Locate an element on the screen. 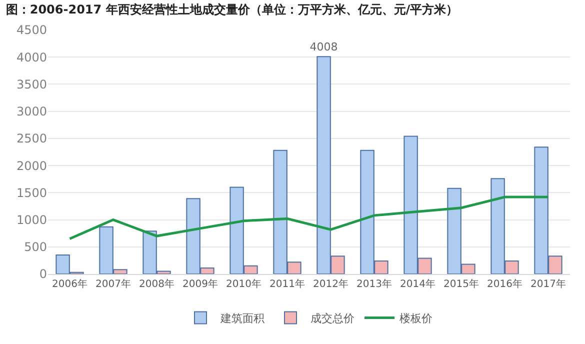 The image size is (585, 344). x-tick-label: 2010年 is located at coordinates (244, 284).